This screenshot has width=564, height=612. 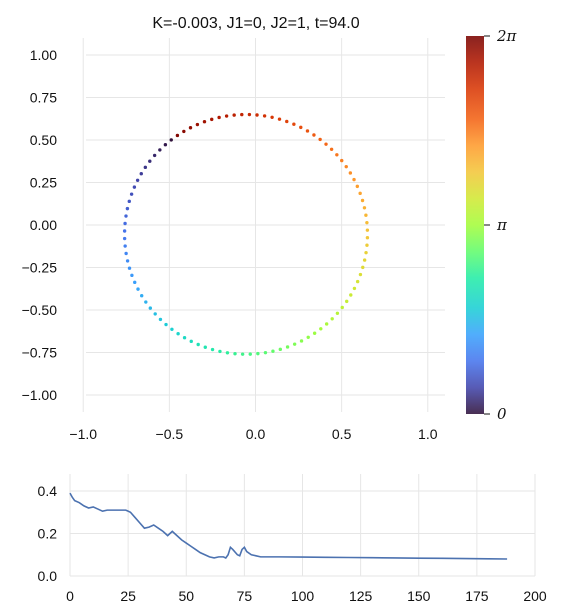 I want to click on line-x-tick-label: 25, so click(x=128, y=596).